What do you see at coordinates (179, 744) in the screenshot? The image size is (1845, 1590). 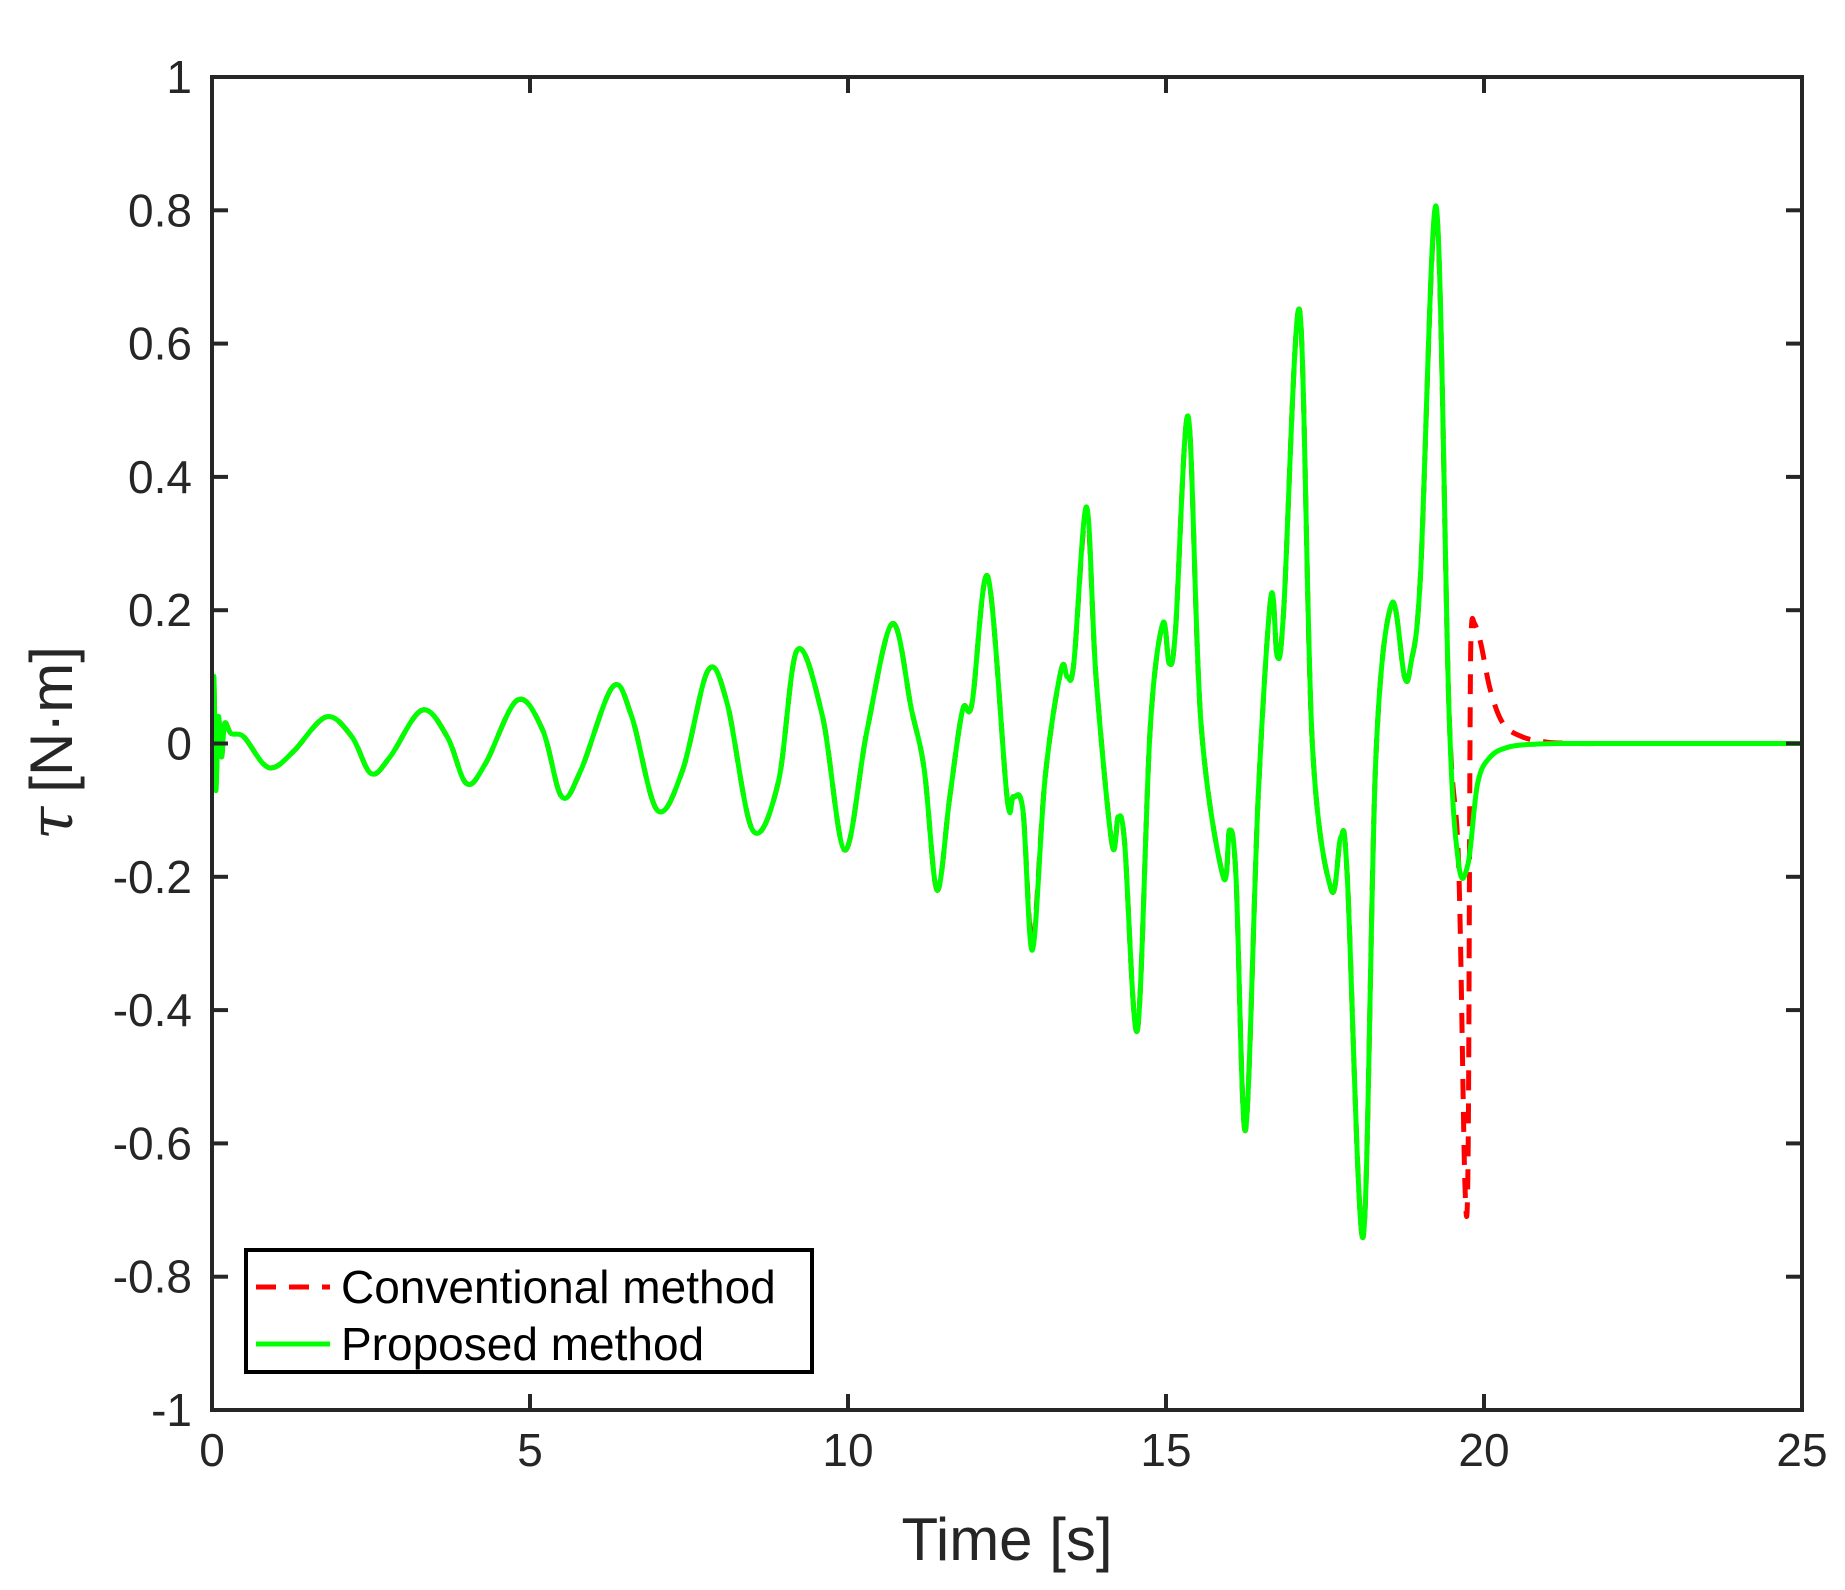 I see `y-tick-label: 0` at bounding box center [179, 744].